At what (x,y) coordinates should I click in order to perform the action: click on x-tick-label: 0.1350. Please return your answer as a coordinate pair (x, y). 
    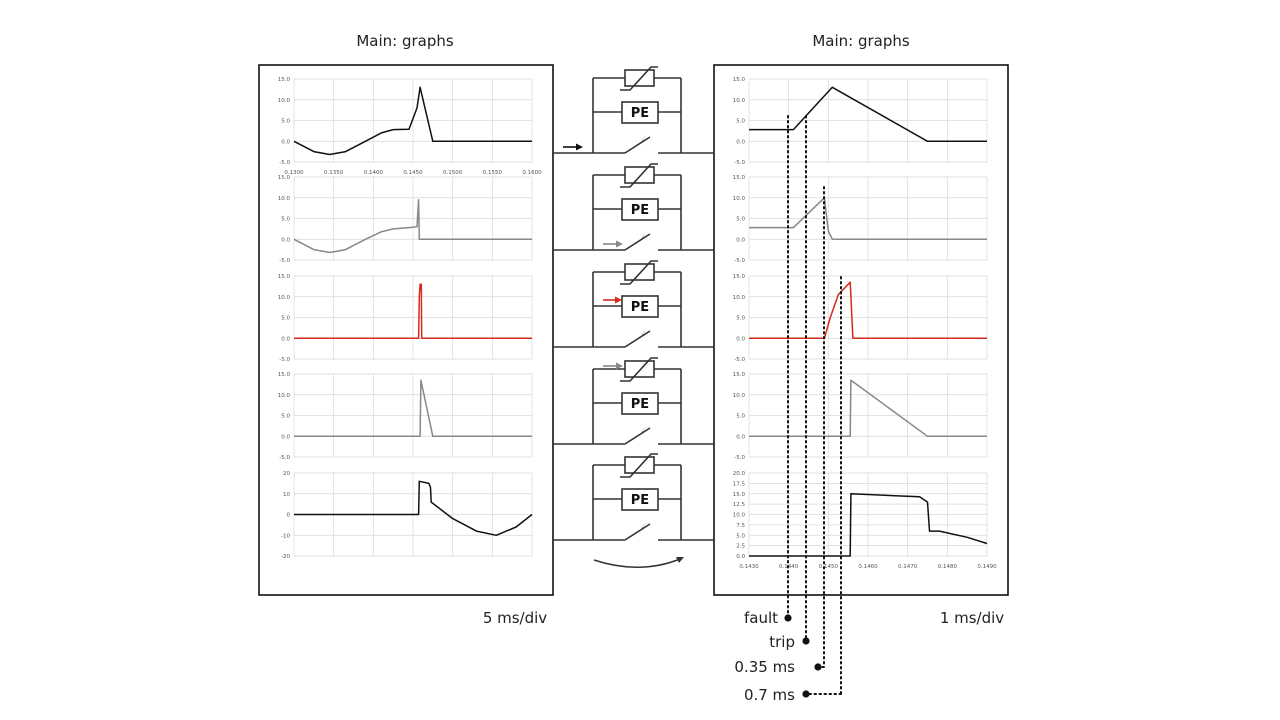
    Looking at the image, I should click on (334, 173).